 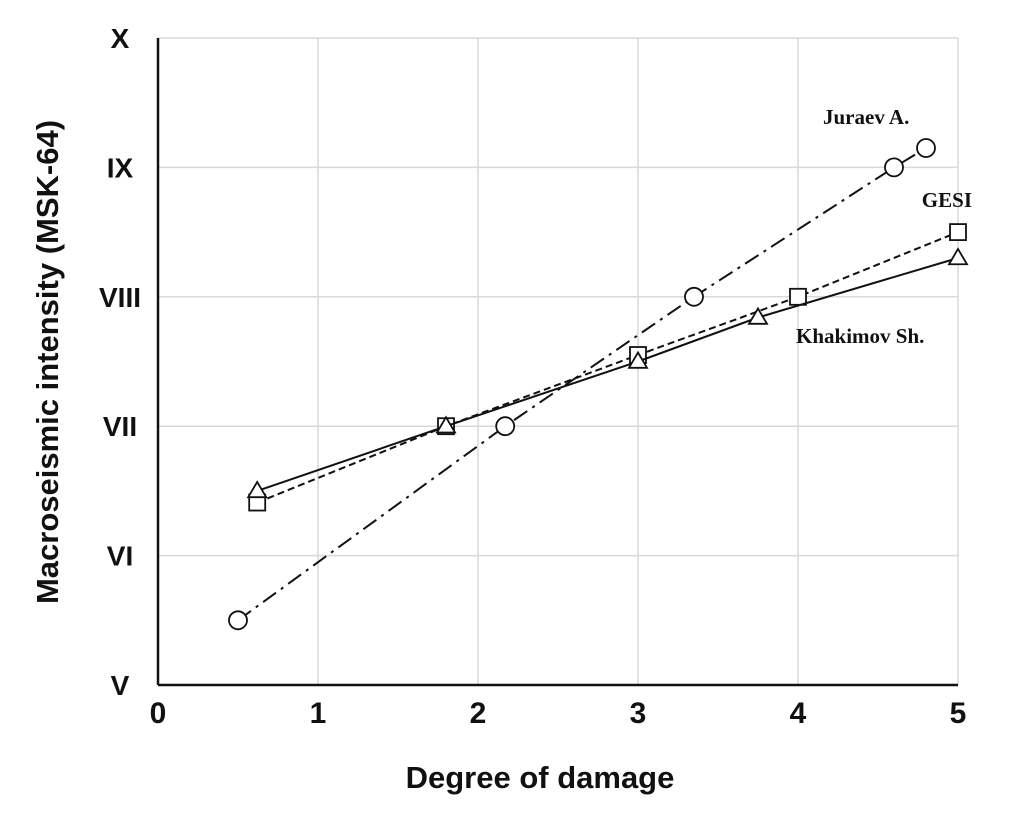 What do you see at coordinates (158, 713) in the screenshot?
I see `x-tick-label: 0` at bounding box center [158, 713].